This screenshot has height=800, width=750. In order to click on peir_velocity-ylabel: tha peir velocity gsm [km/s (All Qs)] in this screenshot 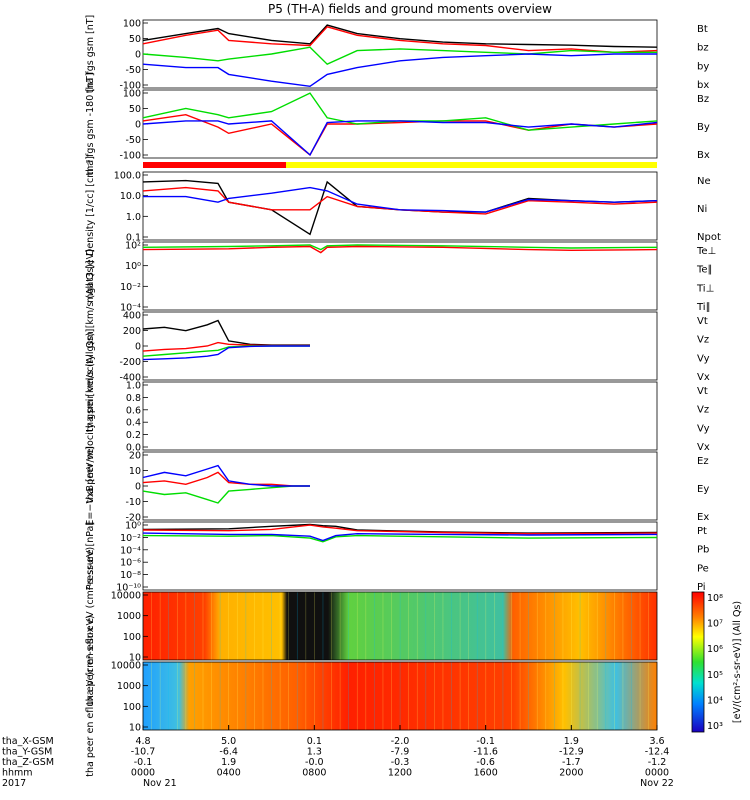, I will do `click(90, 345)`.